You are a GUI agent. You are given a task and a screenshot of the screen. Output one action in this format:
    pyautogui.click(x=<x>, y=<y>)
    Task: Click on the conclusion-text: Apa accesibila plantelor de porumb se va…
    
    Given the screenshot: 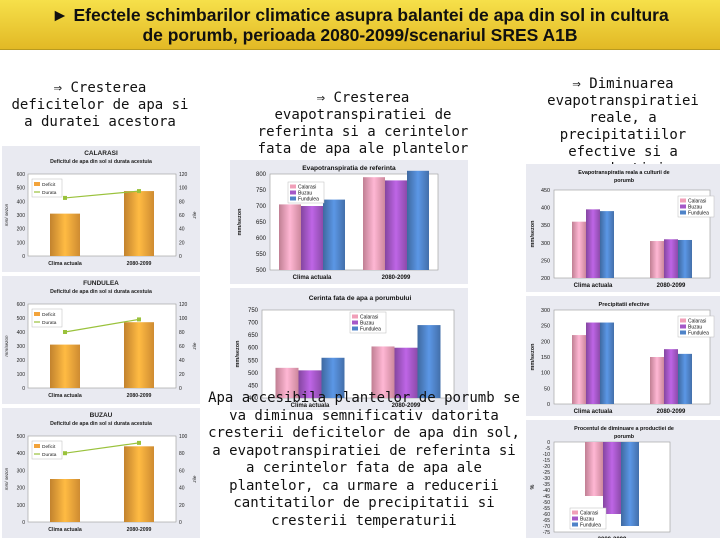 What is the action you would take?
    pyautogui.click(x=364, y=459)
    